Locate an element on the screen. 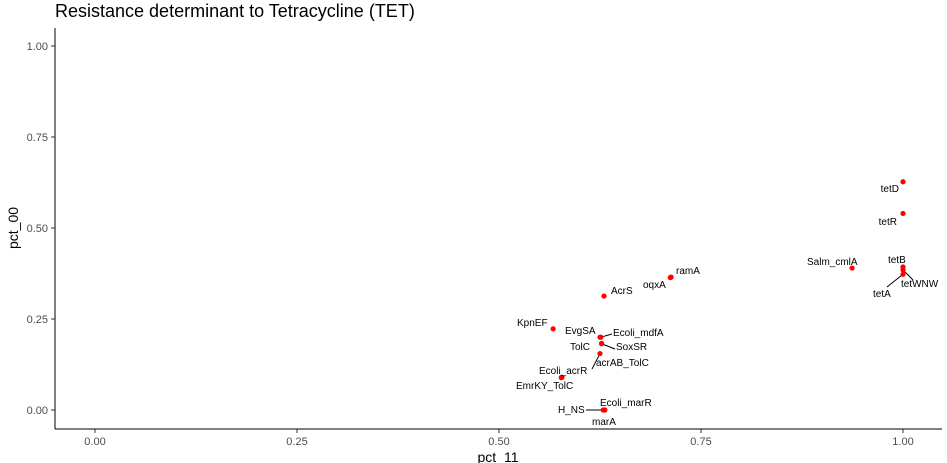  point-label: Ecoli_acrR is located at coordinates (563, 371).